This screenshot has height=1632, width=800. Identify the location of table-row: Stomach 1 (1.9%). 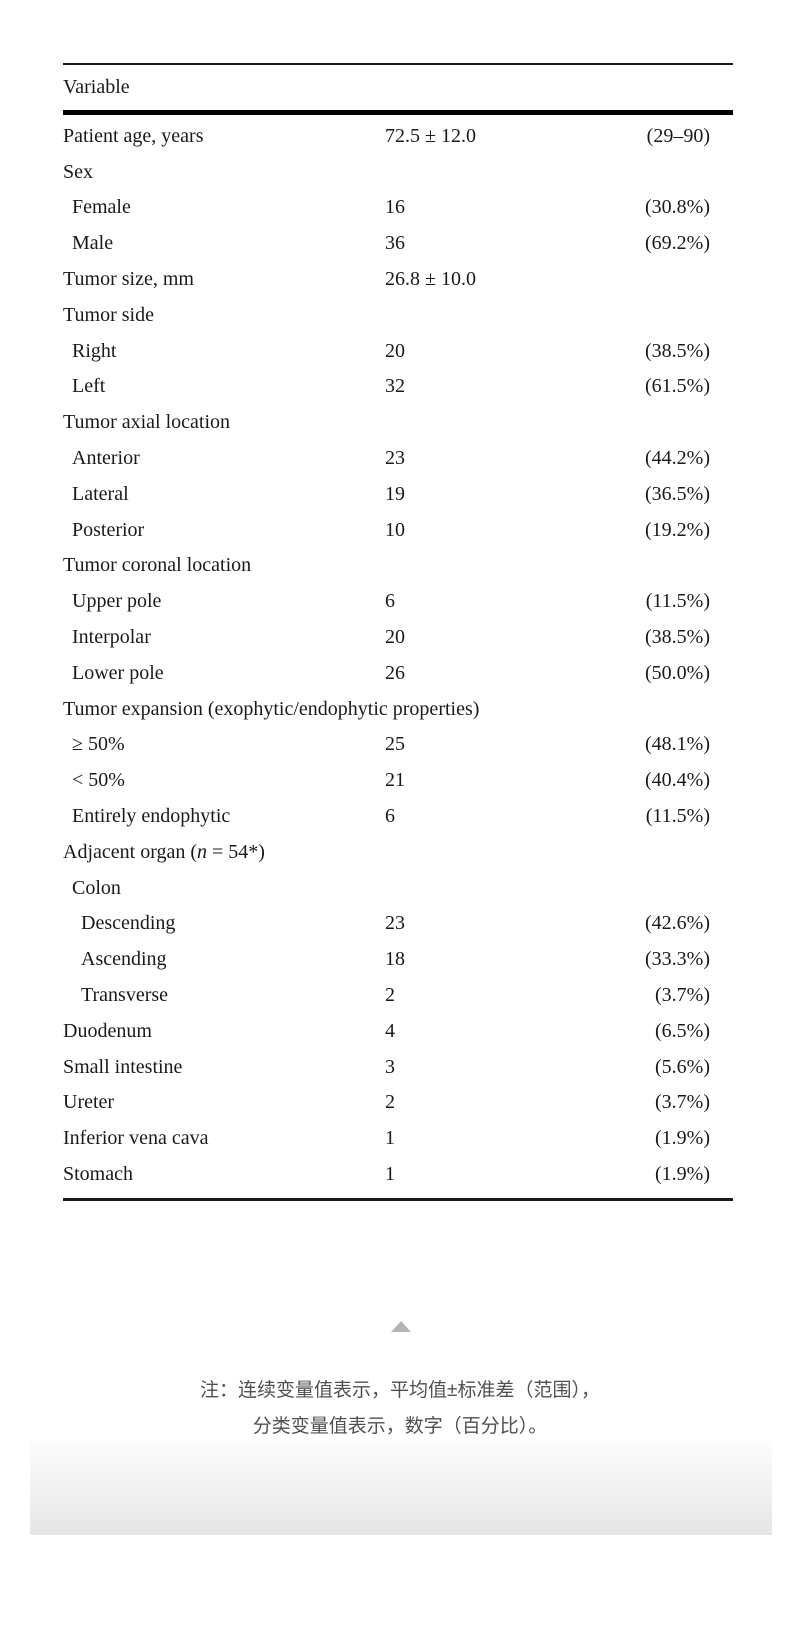
(398, 1175).